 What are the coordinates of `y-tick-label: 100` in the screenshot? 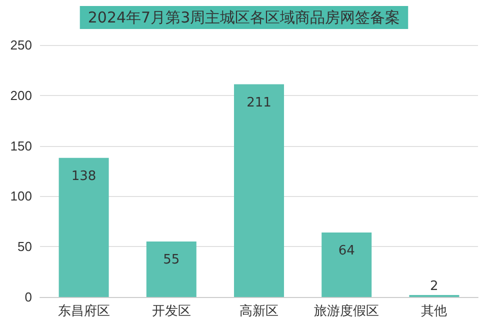 It's located at (21, 196).